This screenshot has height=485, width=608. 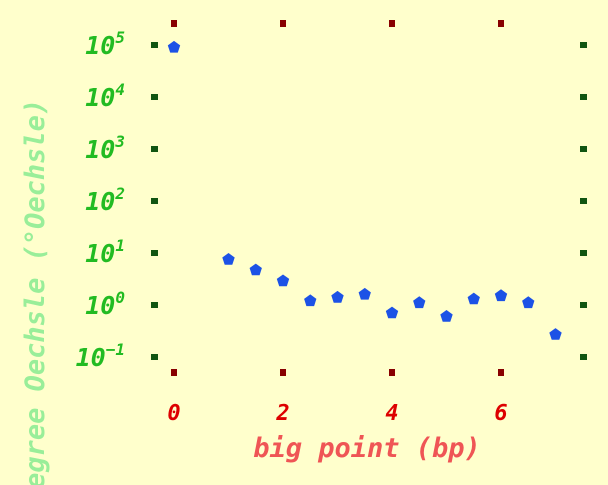 What do you see at coordinates (120, 37) in the screenshot?
I see `y-tick-exponent: 5` at bounding box center [120, 37].